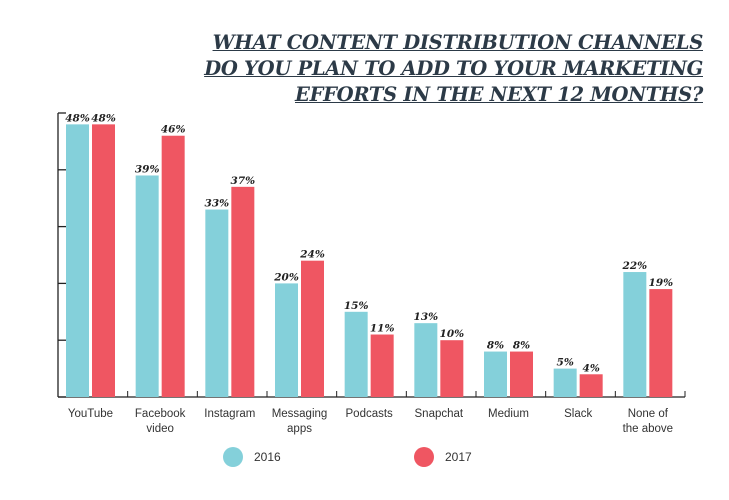  I want to click on x-tick-label: the above, so click(648, 429).